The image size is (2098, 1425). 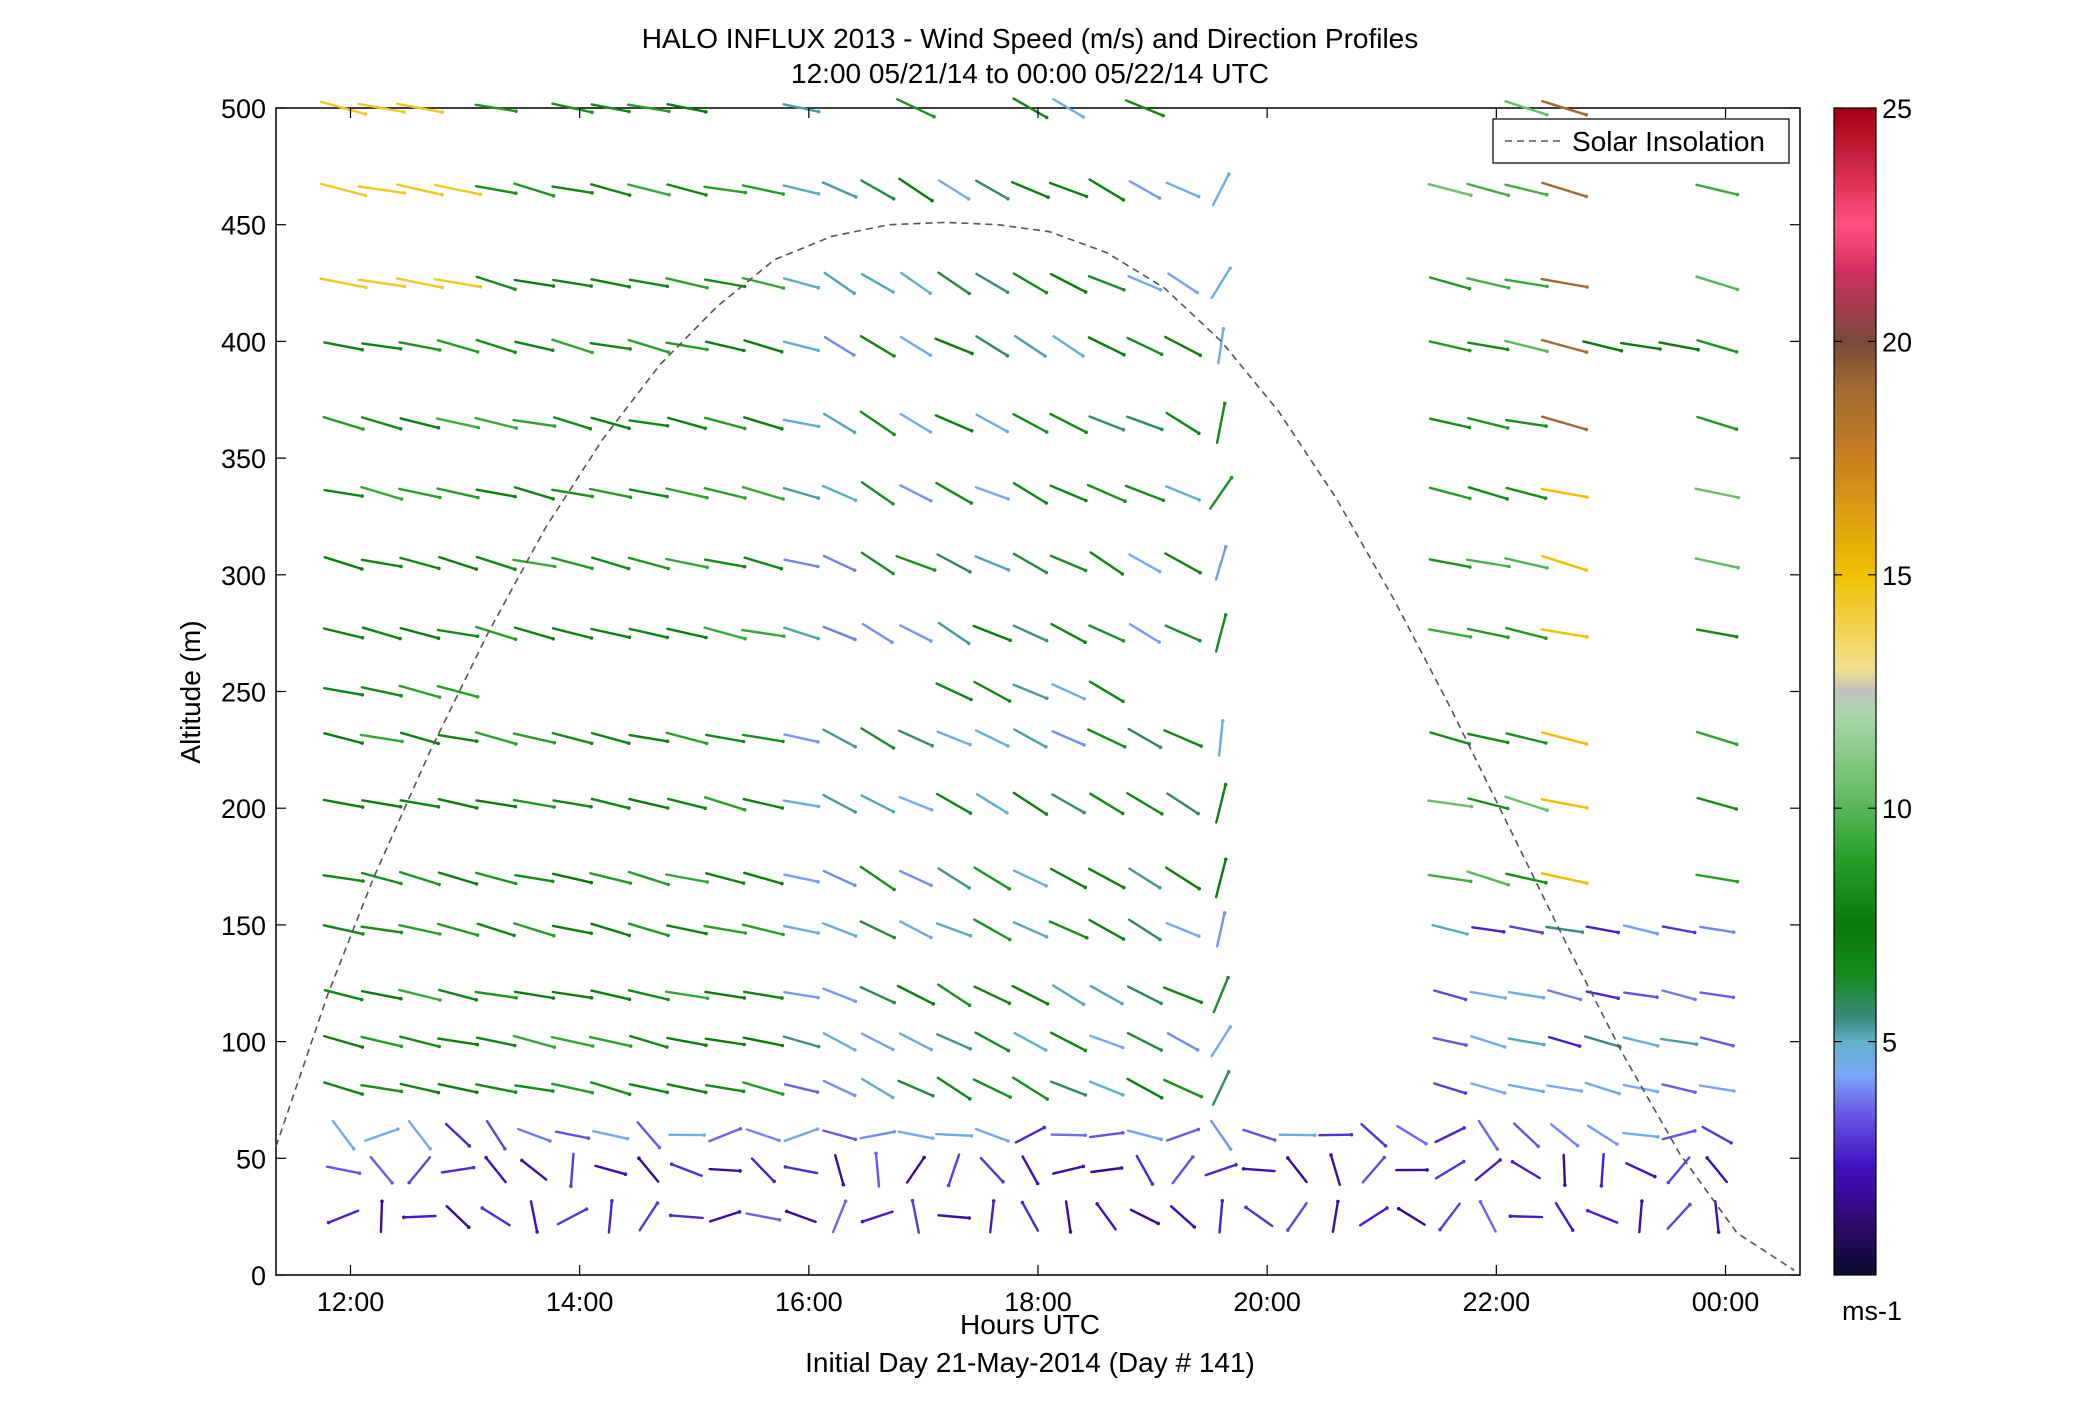 I want to click on y-tick-label: 150, so click(x=243, y=926).